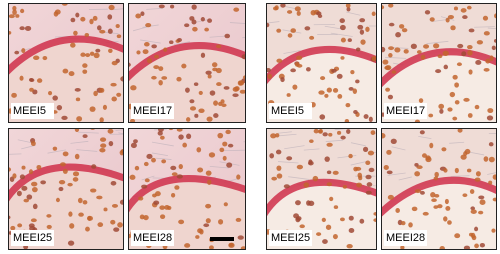 The height and width of the screenshot is (254, 500). I want to click on micrograph, so click(187, 189).